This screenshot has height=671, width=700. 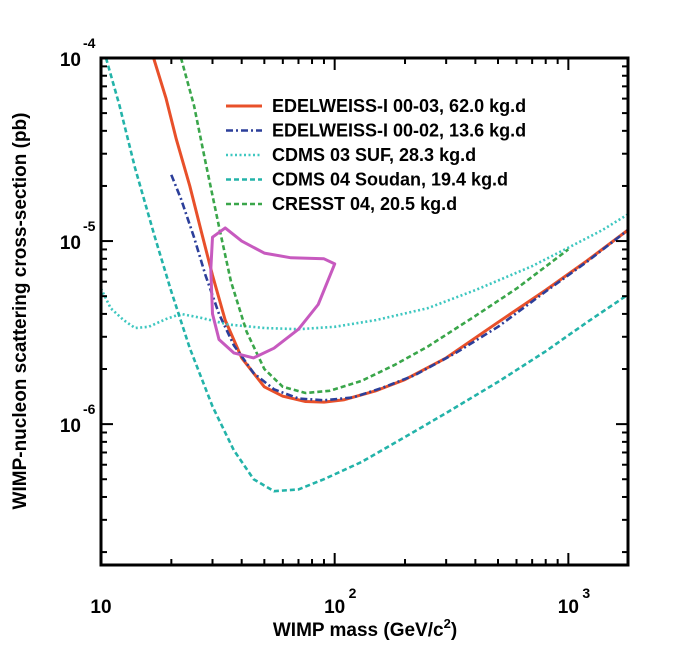 I want to click on legend-label-4: CRESST 04, 20.5 kg.d, so click(x=364, y=204).